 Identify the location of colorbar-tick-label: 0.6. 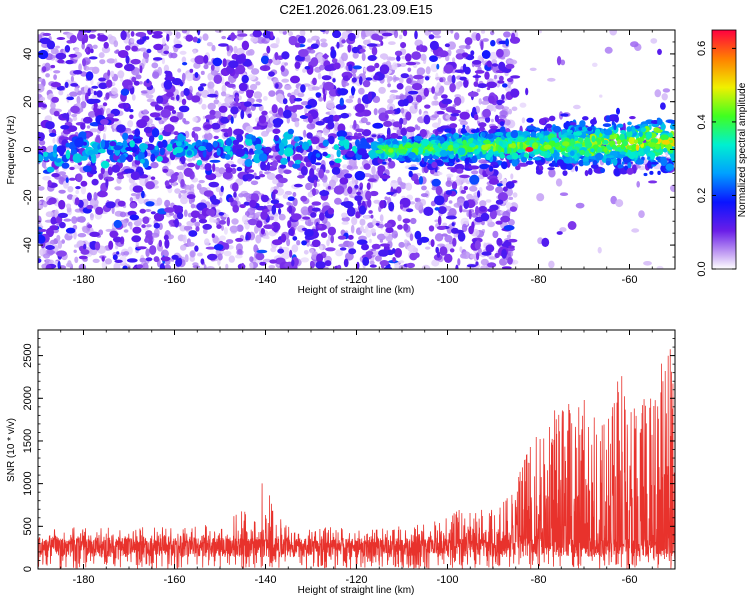
(702, 48).